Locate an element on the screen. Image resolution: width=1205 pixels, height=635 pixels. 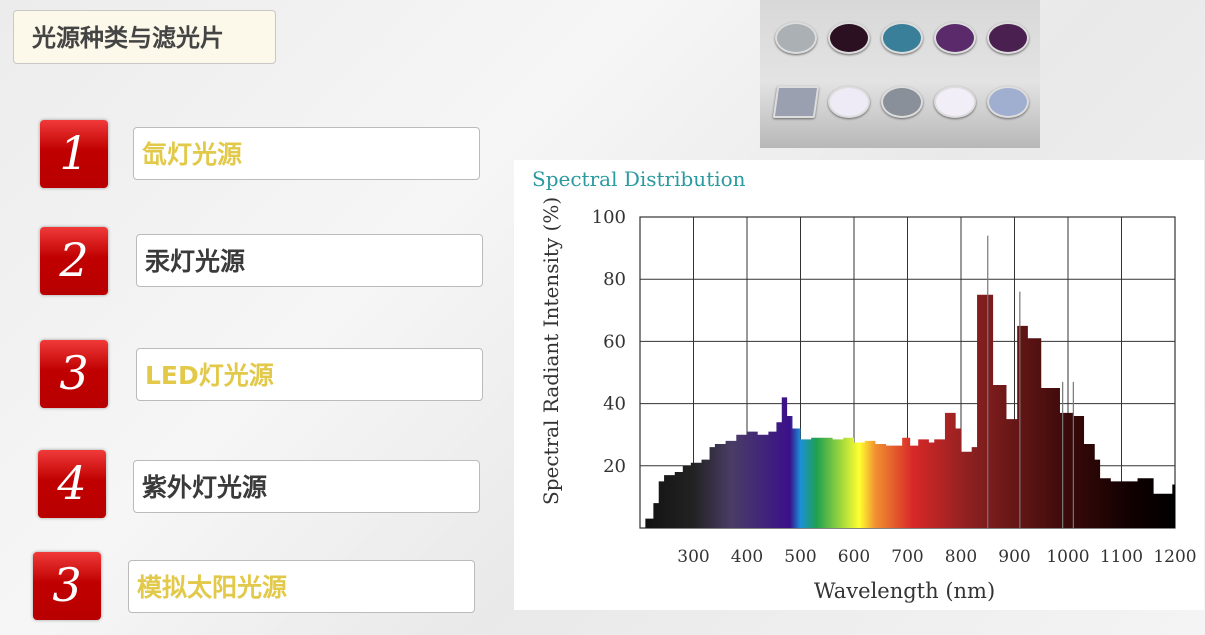
y-tick-label: 40 is located at coordinates (614, 404).